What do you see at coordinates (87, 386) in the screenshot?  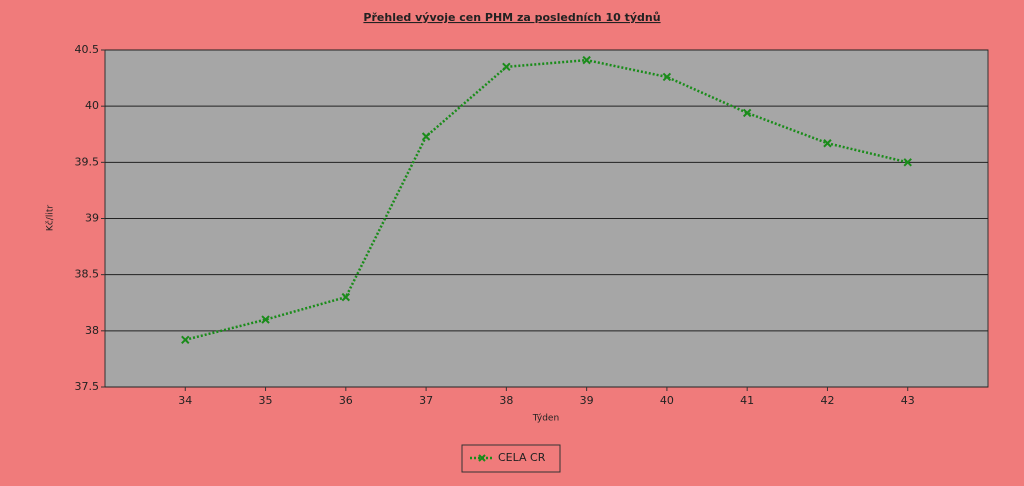 I see `y-tick-label: 37.5` at bounding box center [87, 386].